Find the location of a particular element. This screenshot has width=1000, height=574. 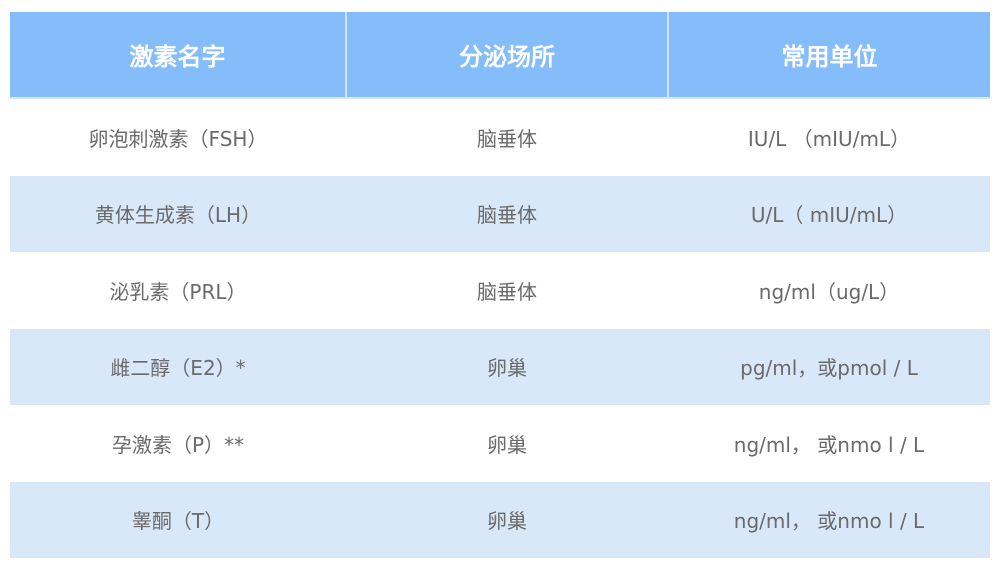

table-row: 黄体生成素（LH） 脑垂体 U/L（ mIU/mL） is located at coordinates (500, 213).